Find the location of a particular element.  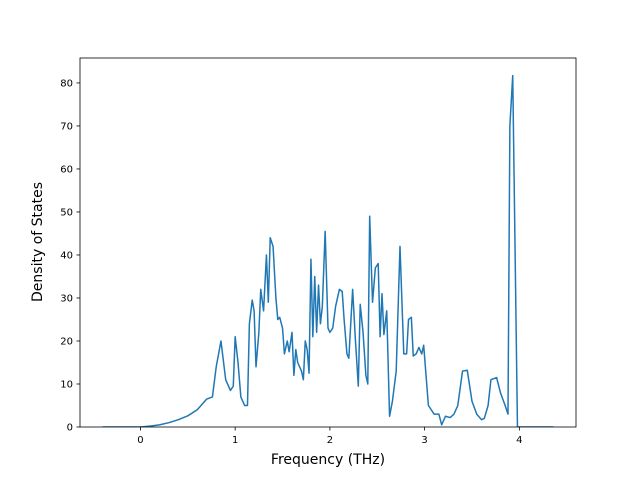

y-tick-label: 80 is located at coordinates (66, 83).